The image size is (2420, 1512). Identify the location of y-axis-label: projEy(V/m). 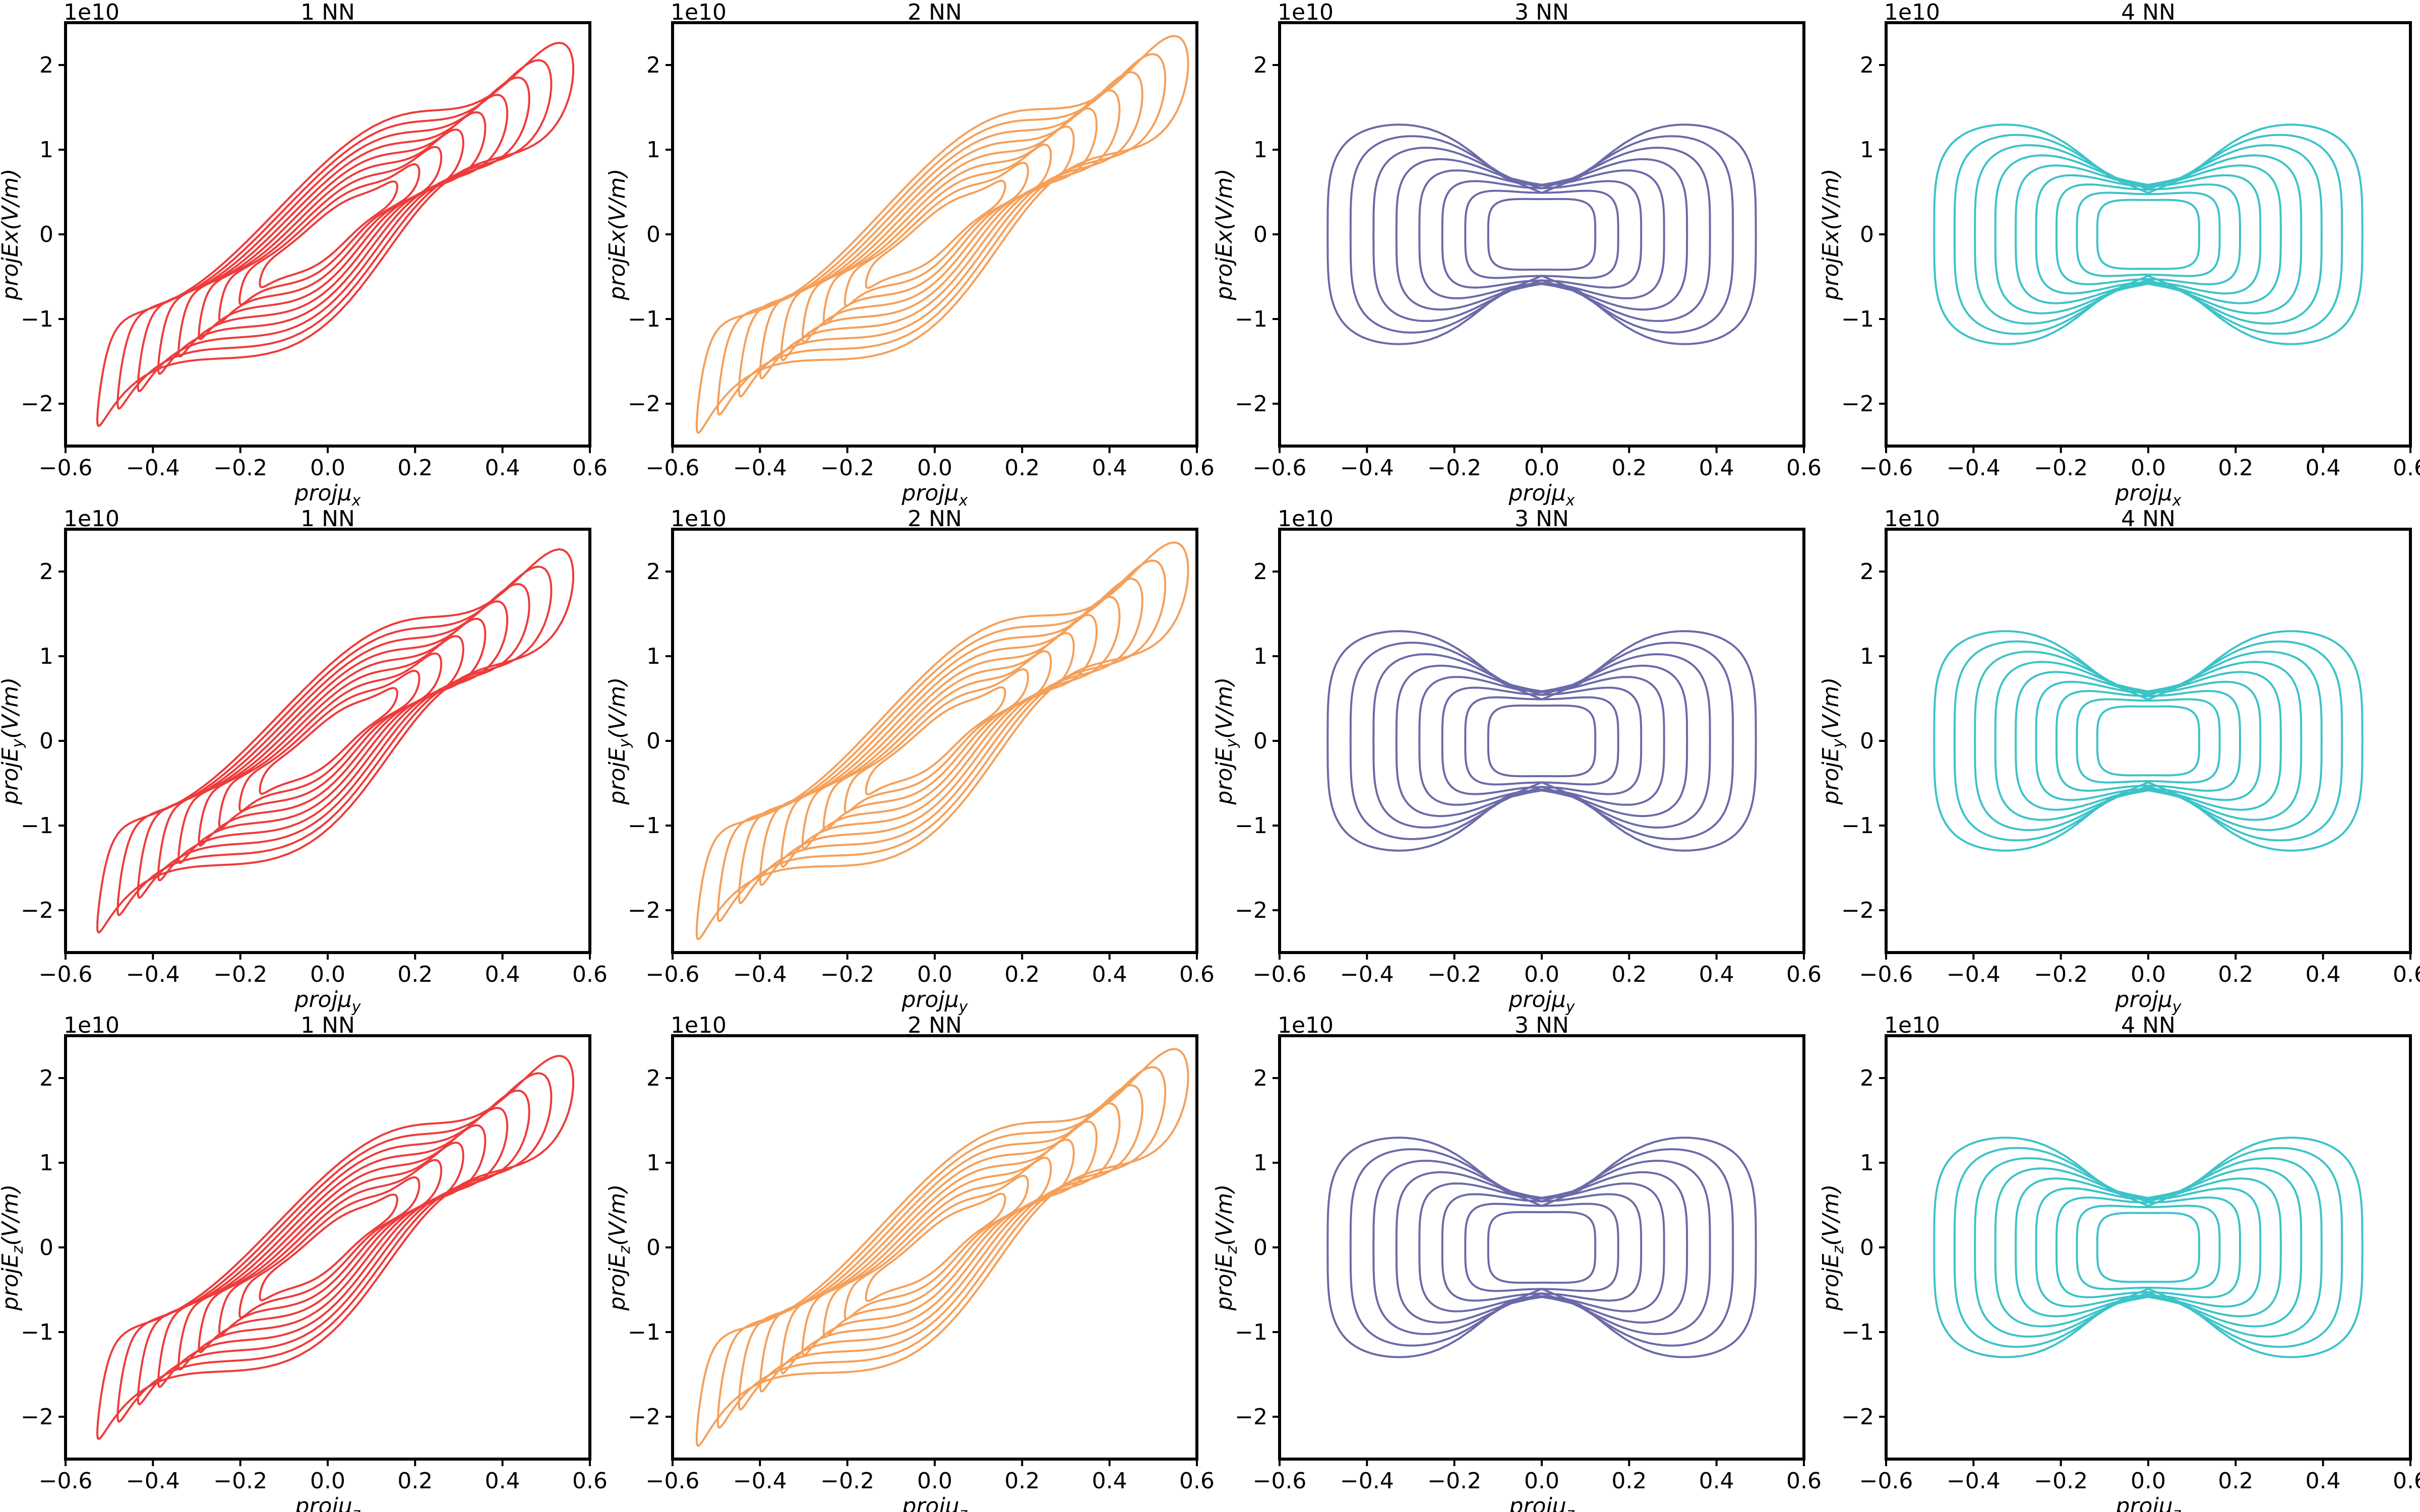
(1832, 741).